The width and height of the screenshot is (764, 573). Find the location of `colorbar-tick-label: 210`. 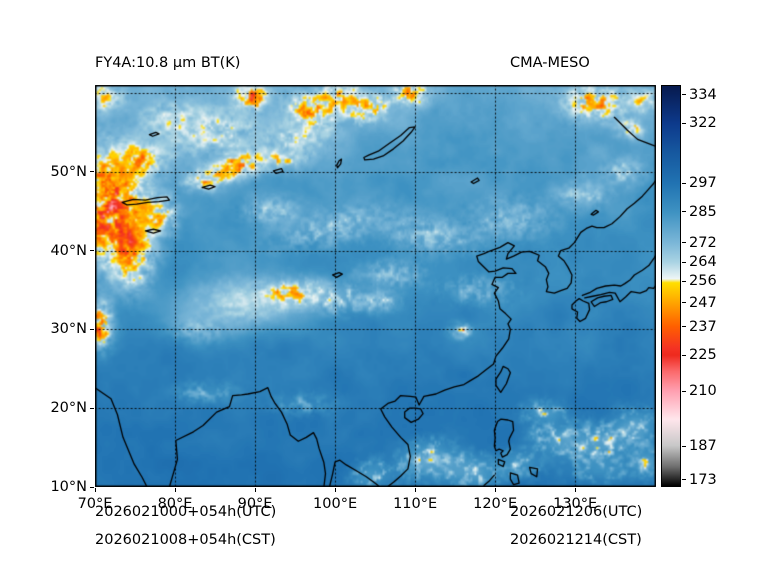

colorbar-tick-label: 210 is located at coordinates (703, 391).